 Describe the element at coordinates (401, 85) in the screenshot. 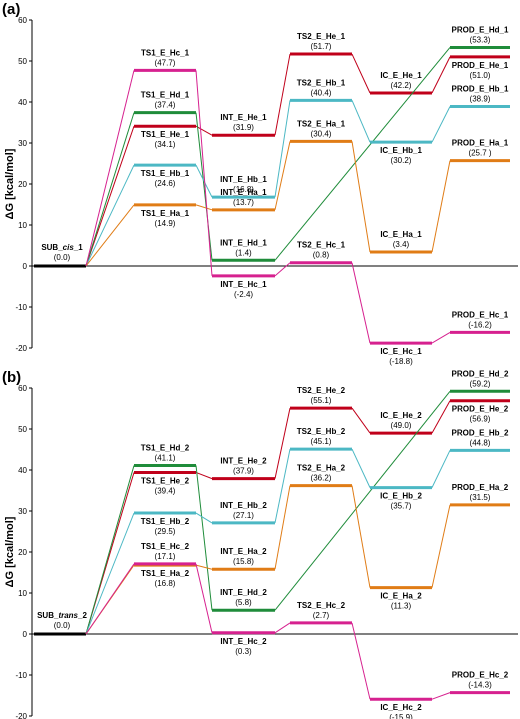

I see `state-value: (42.2)` at that location.